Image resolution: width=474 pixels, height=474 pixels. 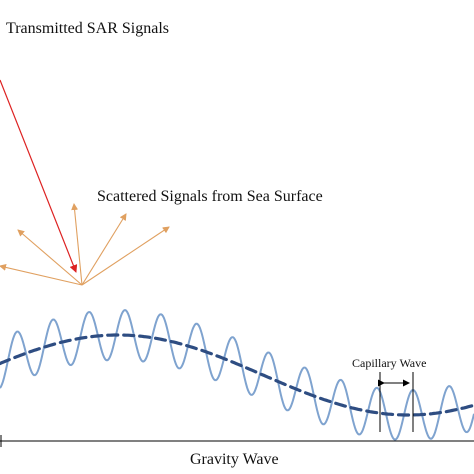 I want to click on transmitted-signals-label: Transmitted SAR Signals, so click(x=87, y=28).